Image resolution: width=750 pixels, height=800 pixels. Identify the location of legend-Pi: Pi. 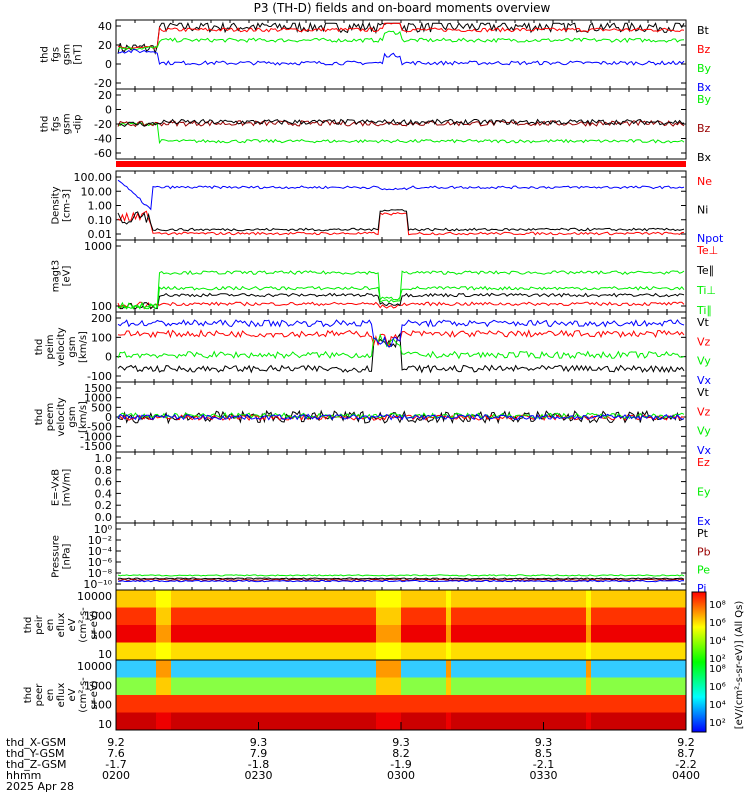
(701, 588).